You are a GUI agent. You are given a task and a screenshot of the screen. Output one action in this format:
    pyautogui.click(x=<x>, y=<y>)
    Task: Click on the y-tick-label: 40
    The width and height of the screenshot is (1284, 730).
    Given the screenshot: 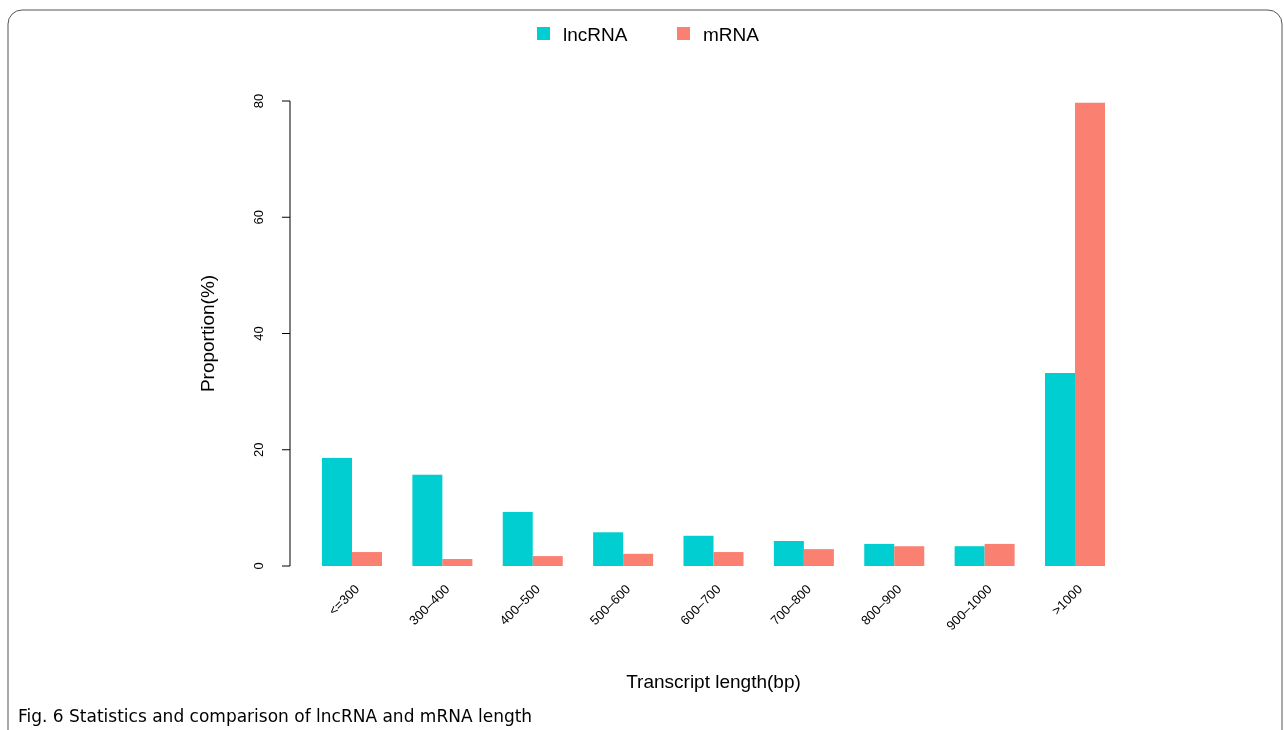 What is the action you would take?
    pyautogui.click(x=258, y=333)
    